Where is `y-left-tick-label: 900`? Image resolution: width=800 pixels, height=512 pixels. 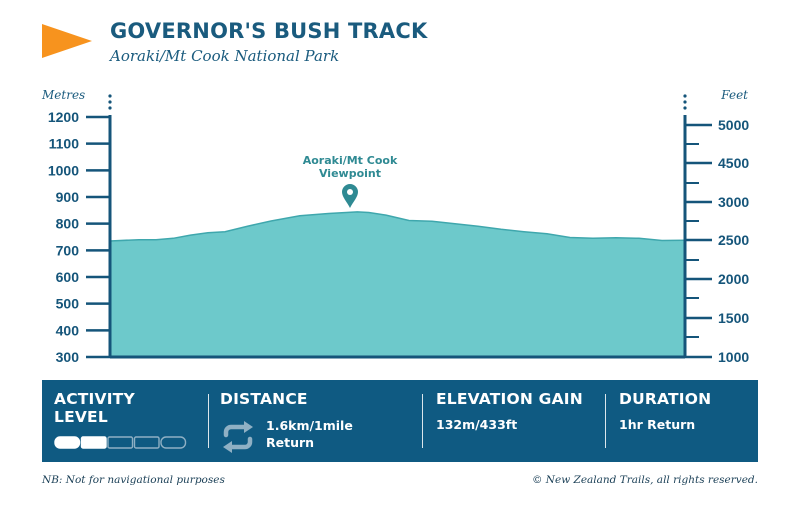
y-left-tick-label: 900 is located at coordinates (68, 197).